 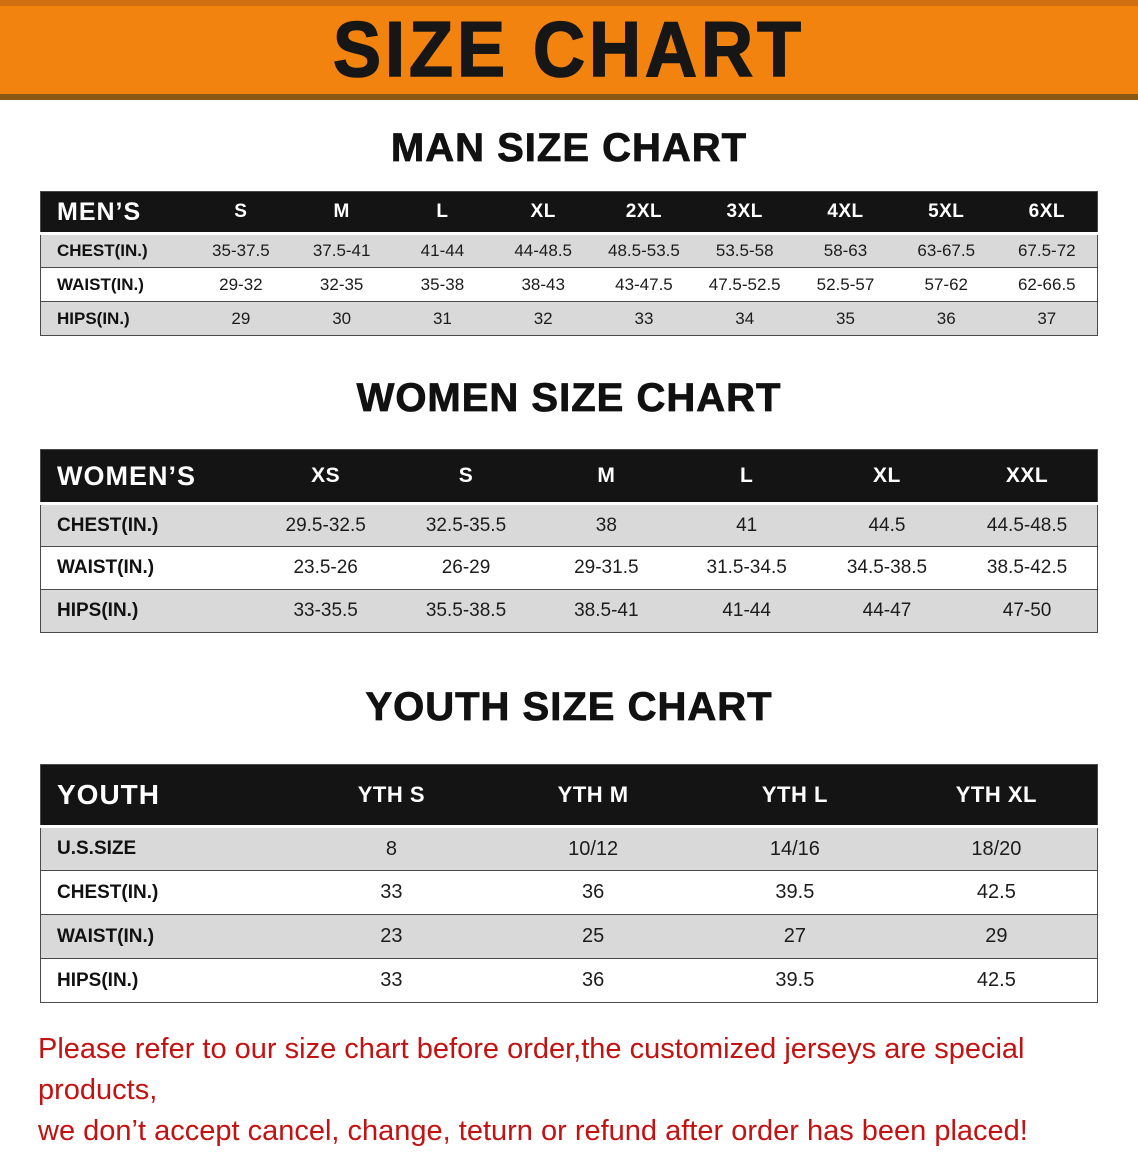 I want to click on size-value-cell: 48.5-53.5, so click(x=644, y=250).